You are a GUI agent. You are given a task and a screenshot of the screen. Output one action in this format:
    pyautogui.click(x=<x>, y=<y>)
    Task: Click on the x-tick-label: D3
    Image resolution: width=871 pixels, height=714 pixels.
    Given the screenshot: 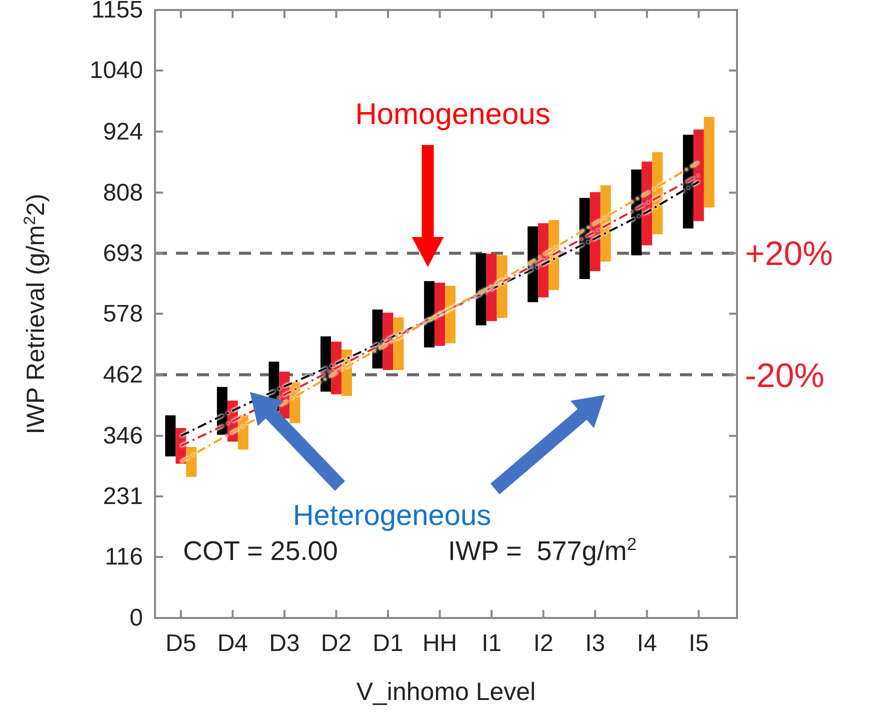 What is the action you would take?
    pyautogui.click(x=284, y=644)
    